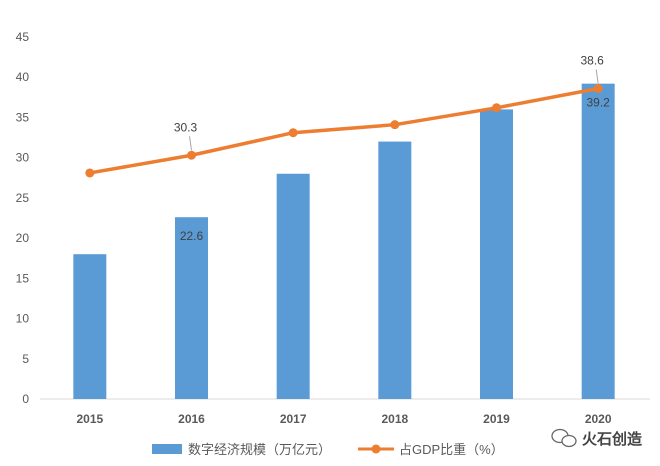 This screenshot has height=466, width=660. What do you see at coordinates (23, 117) in the screenshot?
I see `y-tick-label: 35` at bounding box center [23, 117].